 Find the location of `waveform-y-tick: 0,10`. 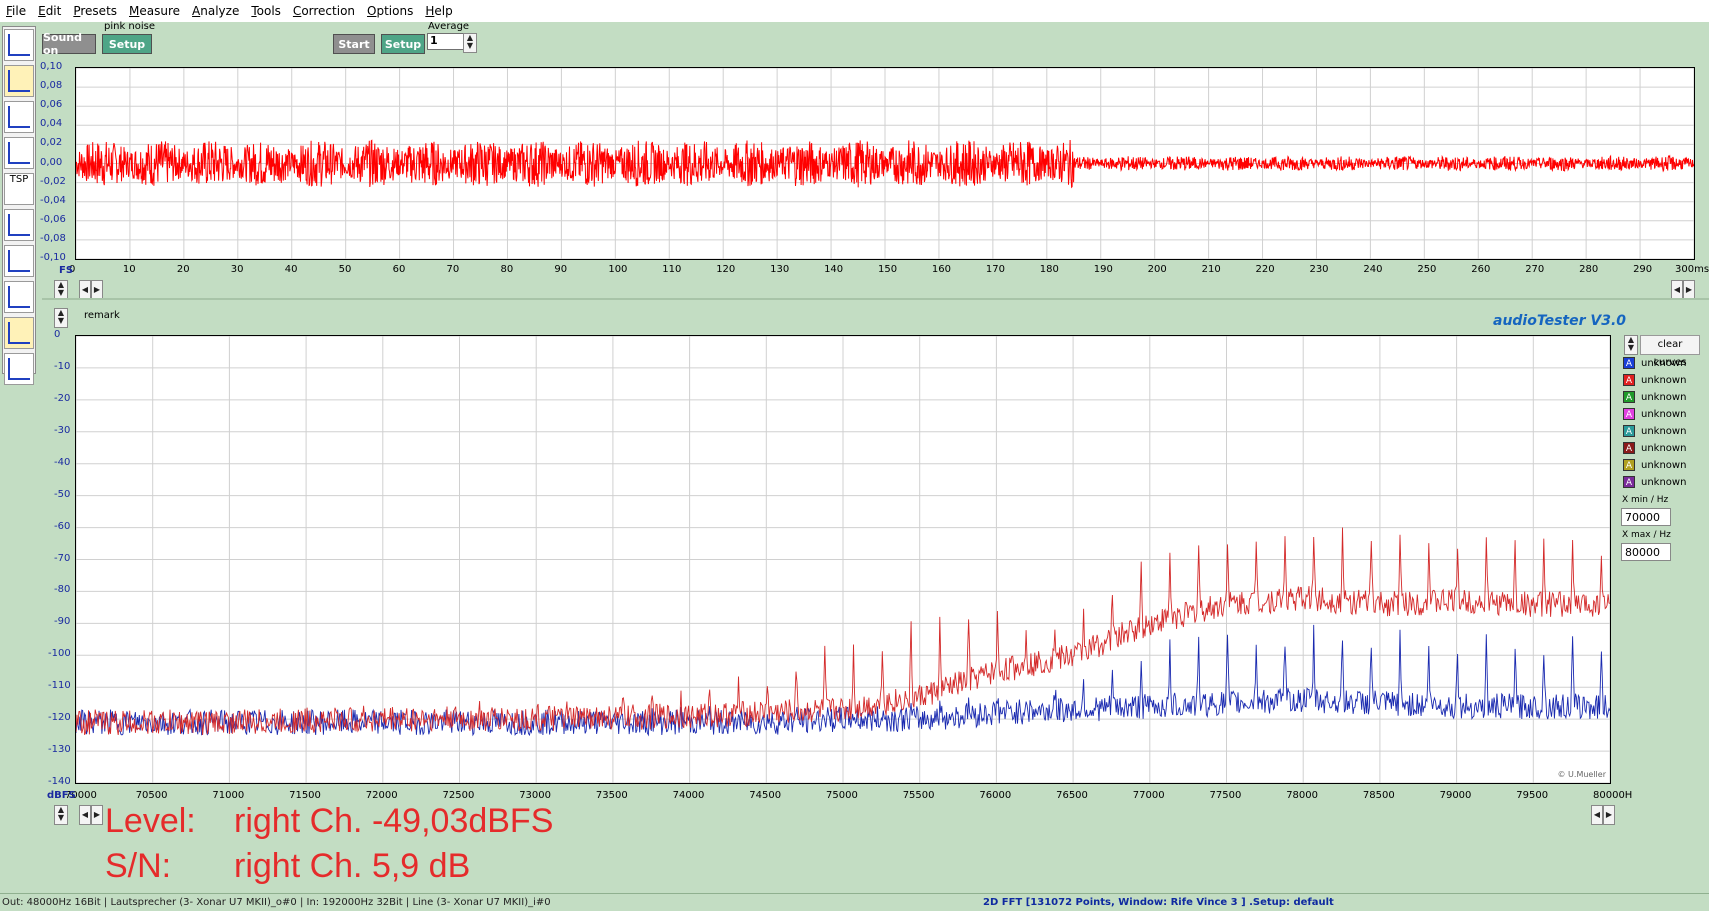

waveform-y-tick: 0,10 is located at coordinates (51, 66).